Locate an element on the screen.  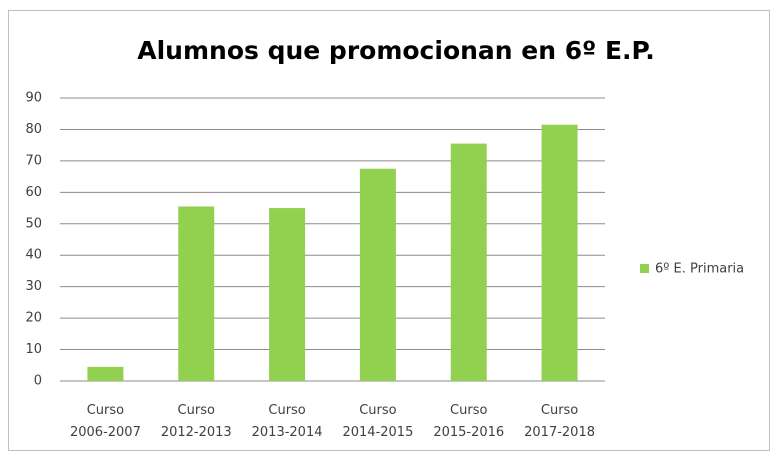
y-tick-label: 90 is located at coordinates (33, 98).